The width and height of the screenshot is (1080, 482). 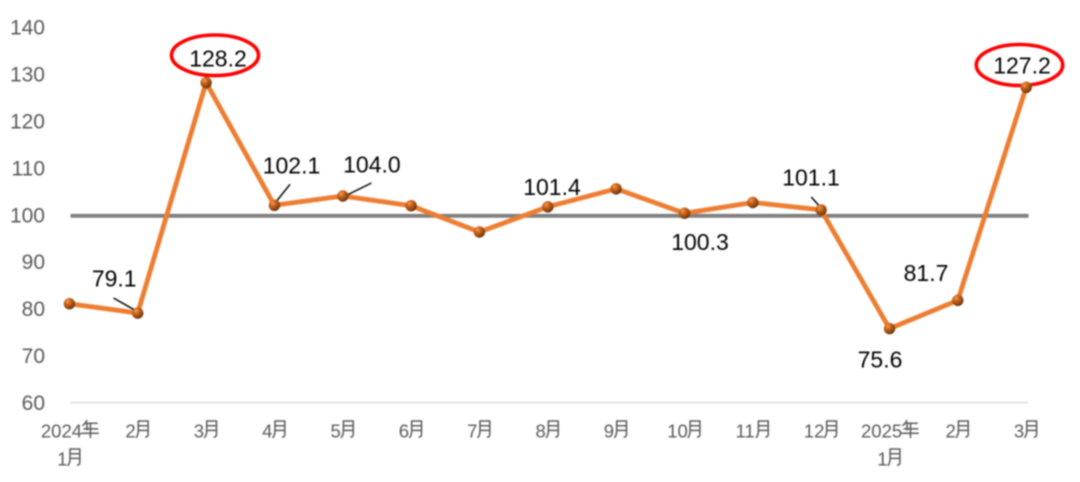 What do you see at coordinates (27, 121) in the screenshot?
I see `svg-text: 120` at bounding box center [27, 121].